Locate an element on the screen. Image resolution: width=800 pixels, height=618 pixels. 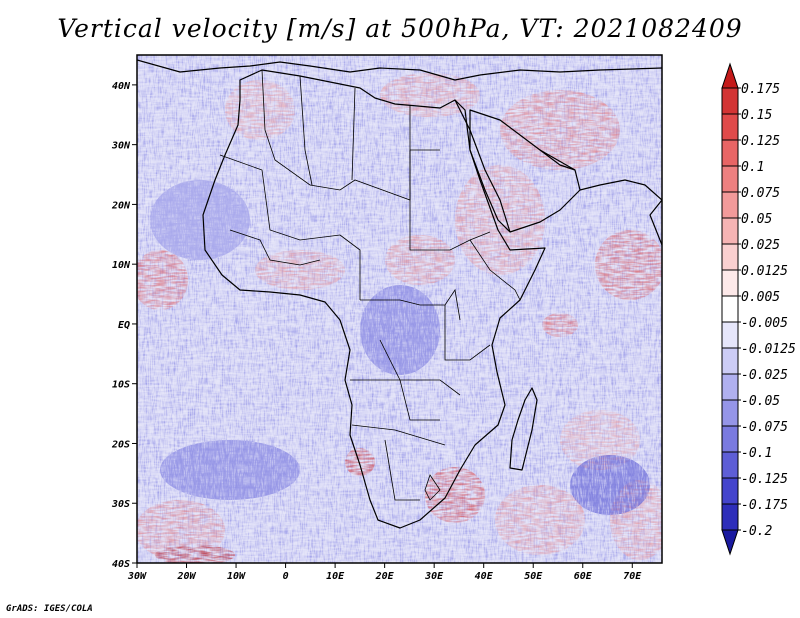
colorbar-bottom-arrow is located at coordinates (730, 542).